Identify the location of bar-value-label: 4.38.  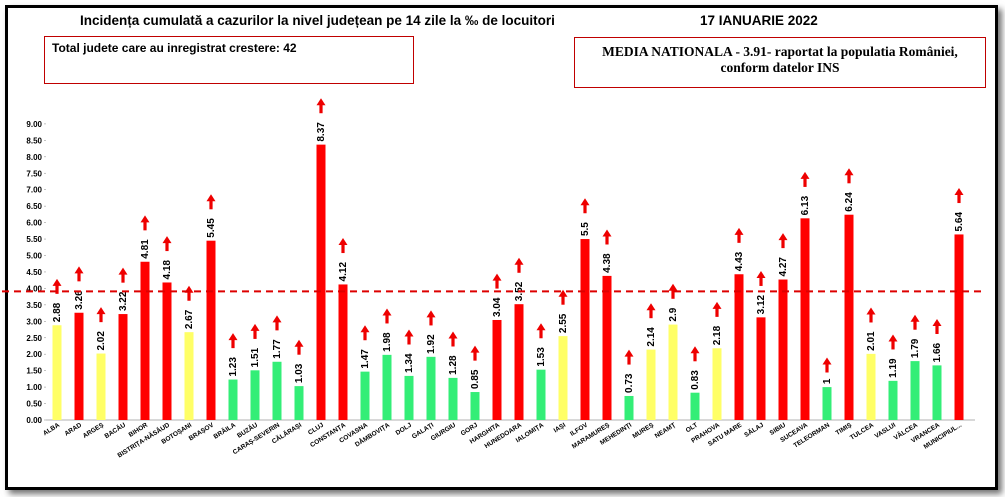
(607, 263).